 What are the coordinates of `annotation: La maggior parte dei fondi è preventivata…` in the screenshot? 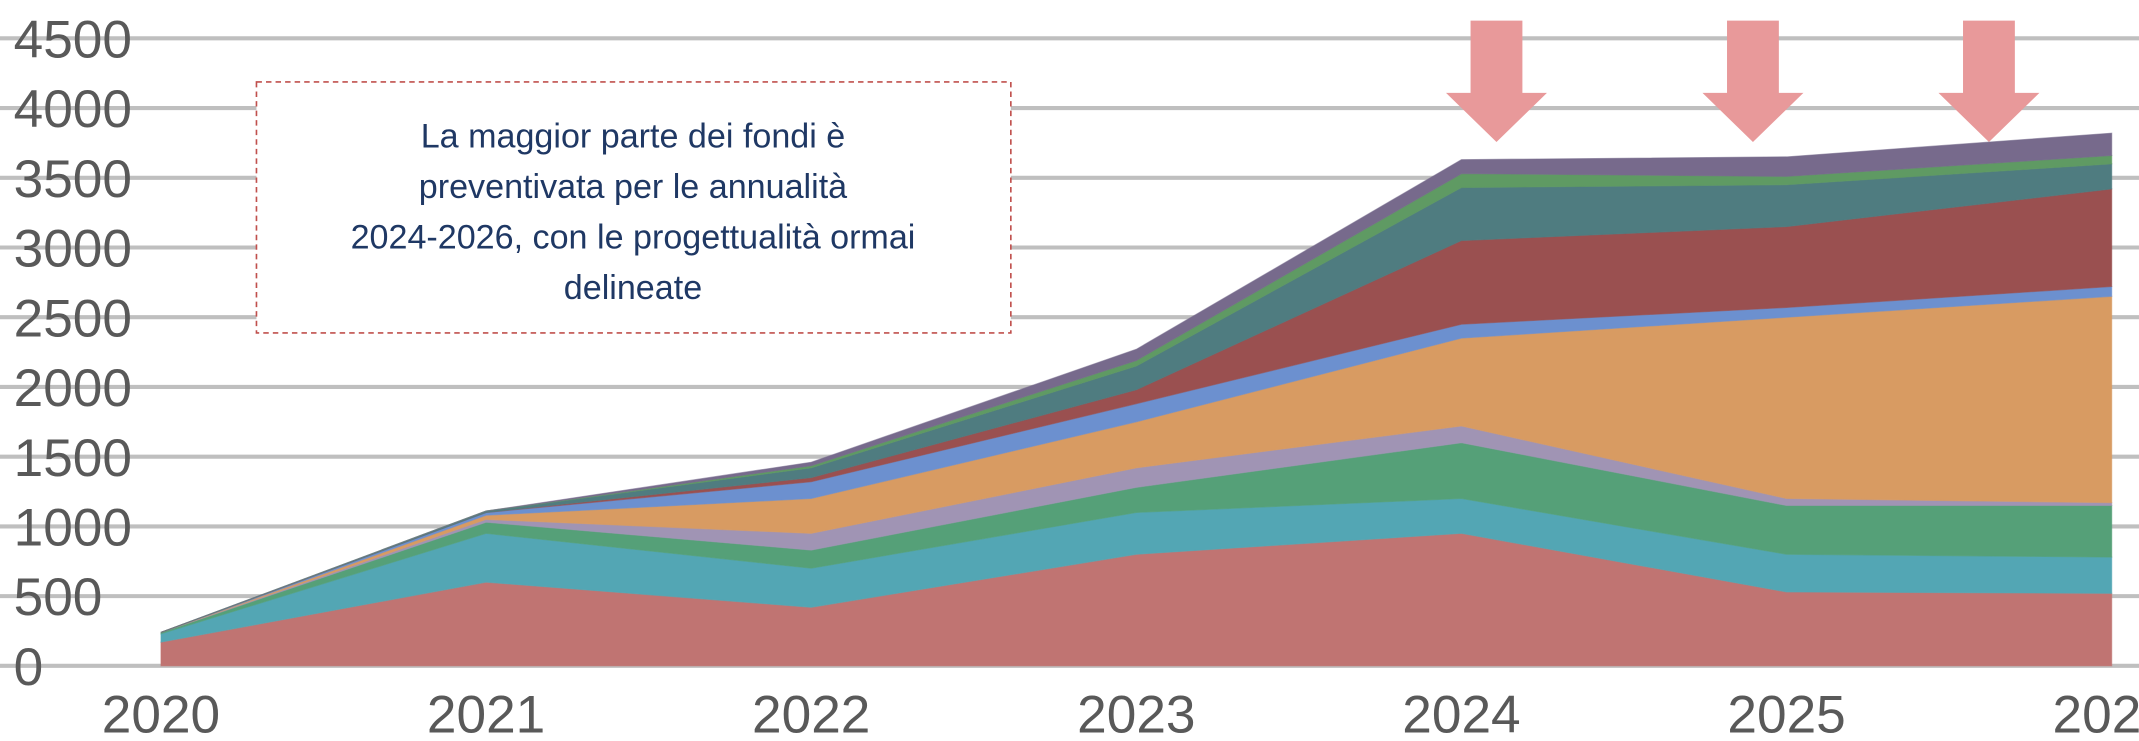 It's located at (633, 207).